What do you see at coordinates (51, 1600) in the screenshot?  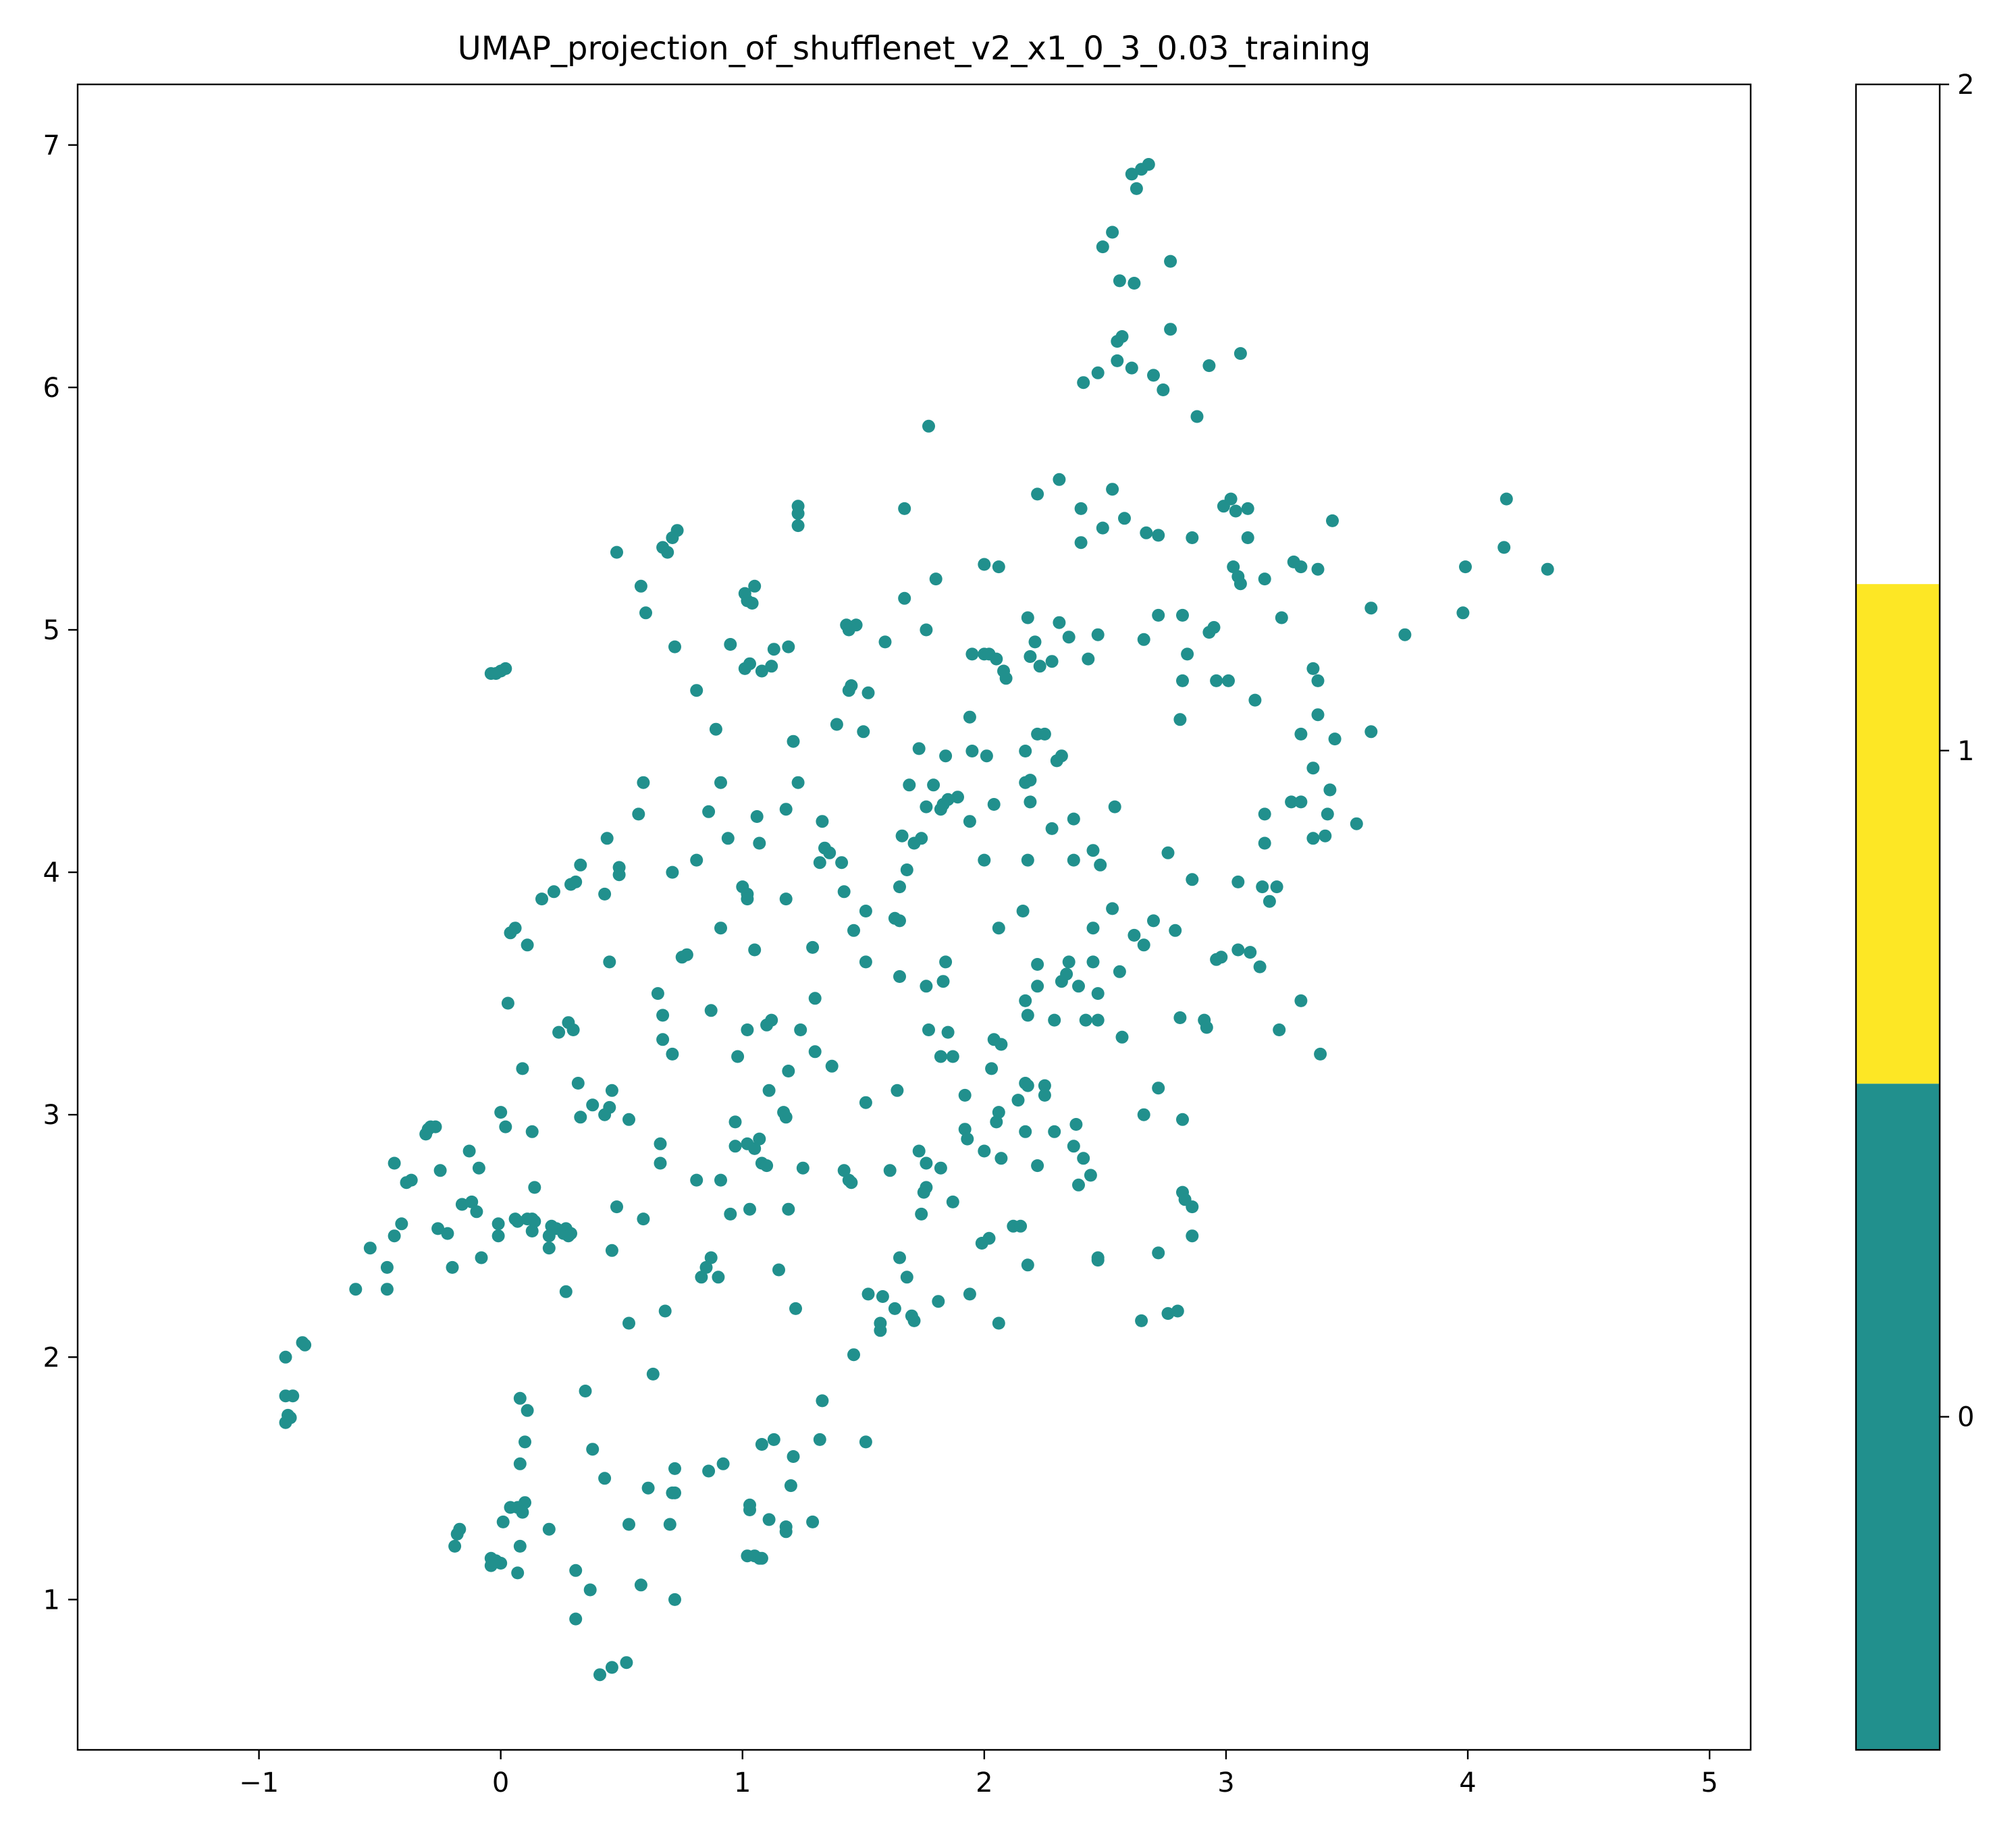 I see `y-tick-label: 1` at bounding box center [51, 1600].